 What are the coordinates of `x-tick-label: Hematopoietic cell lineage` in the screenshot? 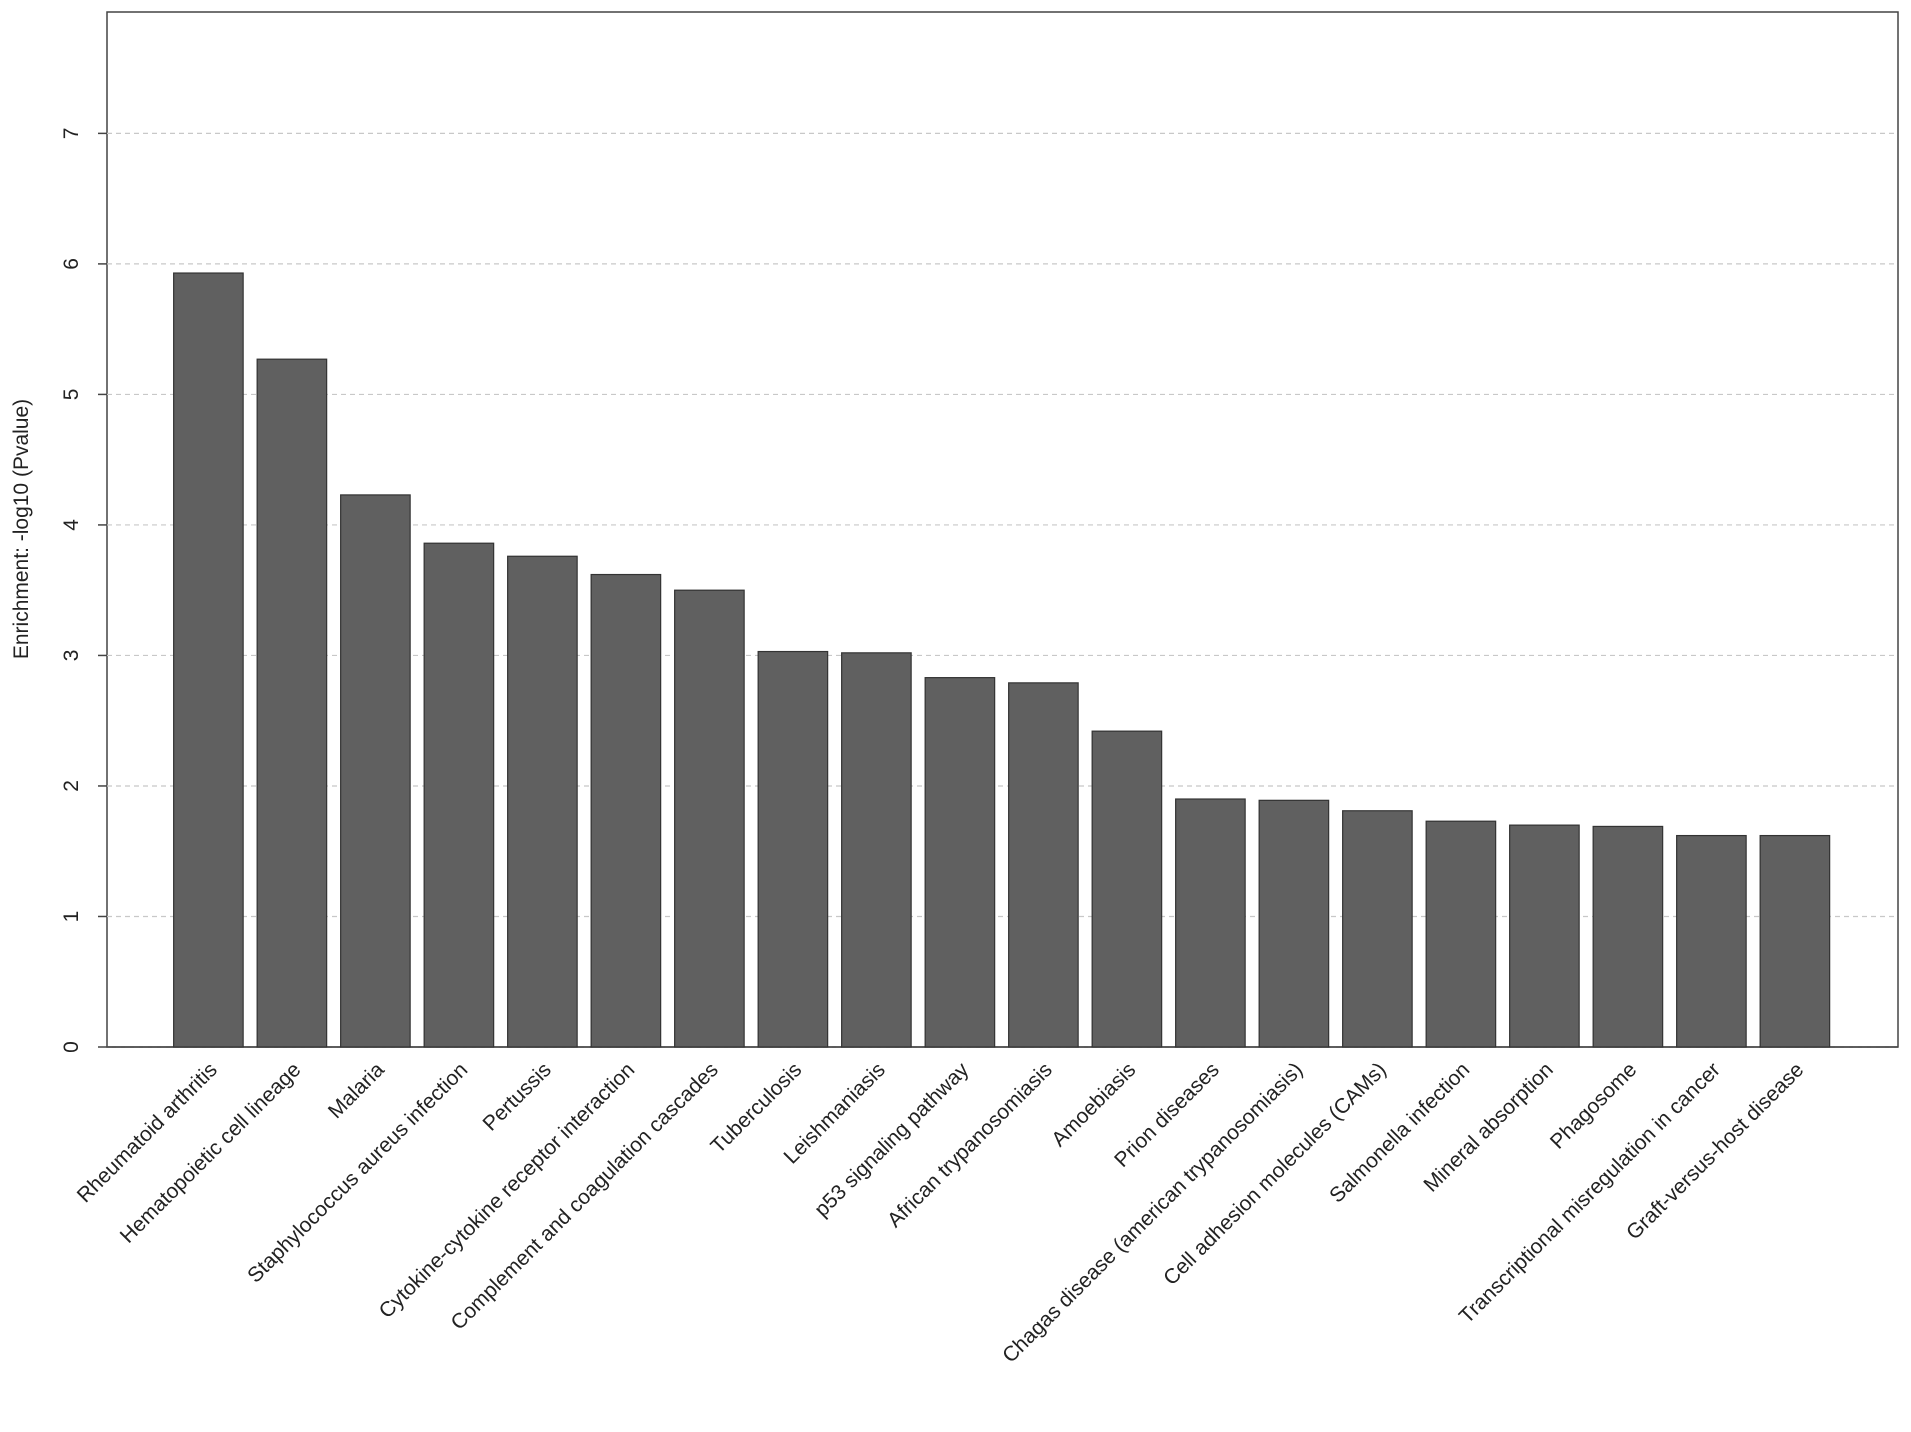 It's located at (211, 1153).